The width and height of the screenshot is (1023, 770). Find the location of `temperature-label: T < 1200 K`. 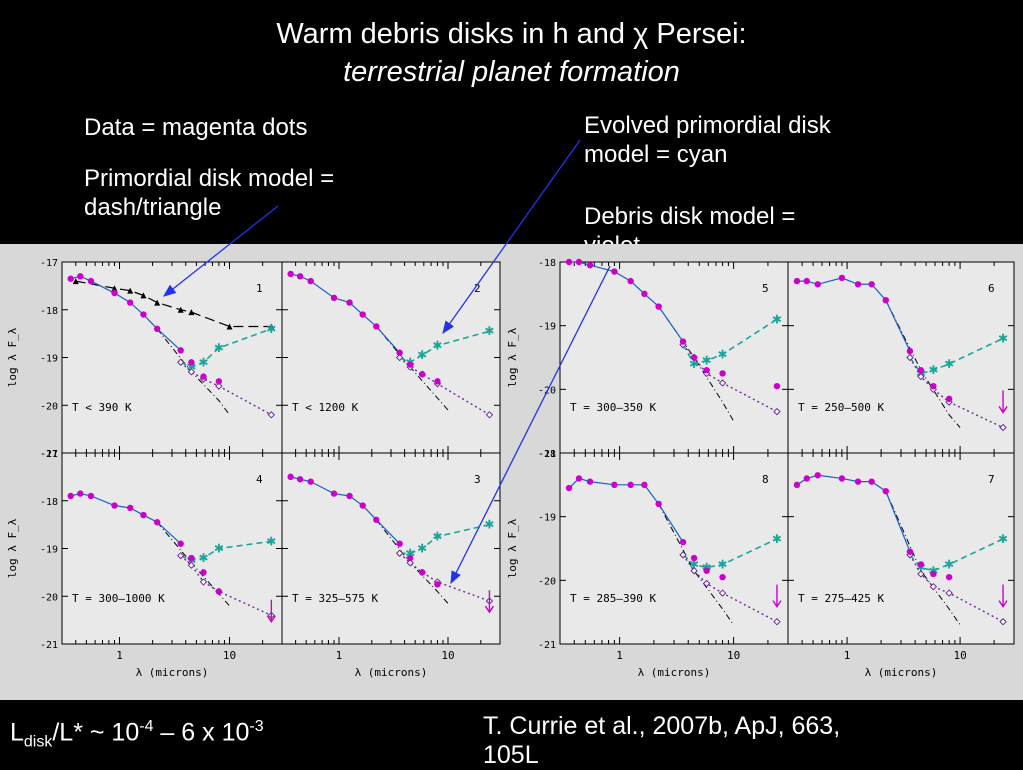

temperature-label: T < 1200 K is located at coordinates (325, 407).